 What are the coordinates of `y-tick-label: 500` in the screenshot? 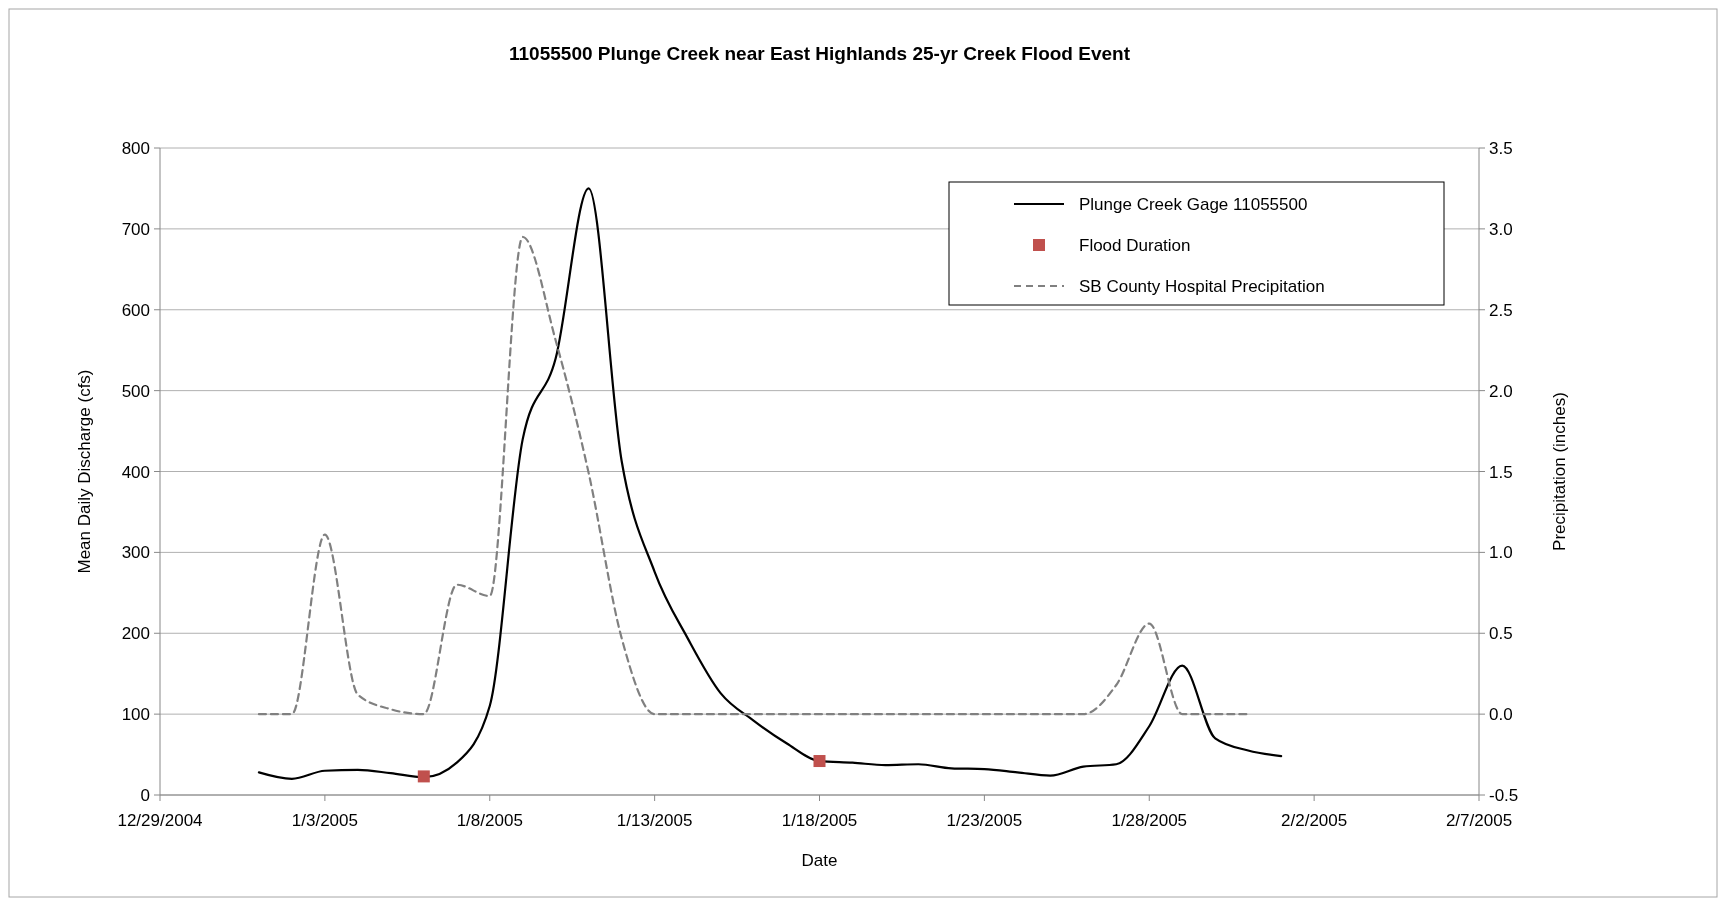 It's located at (135, 391).